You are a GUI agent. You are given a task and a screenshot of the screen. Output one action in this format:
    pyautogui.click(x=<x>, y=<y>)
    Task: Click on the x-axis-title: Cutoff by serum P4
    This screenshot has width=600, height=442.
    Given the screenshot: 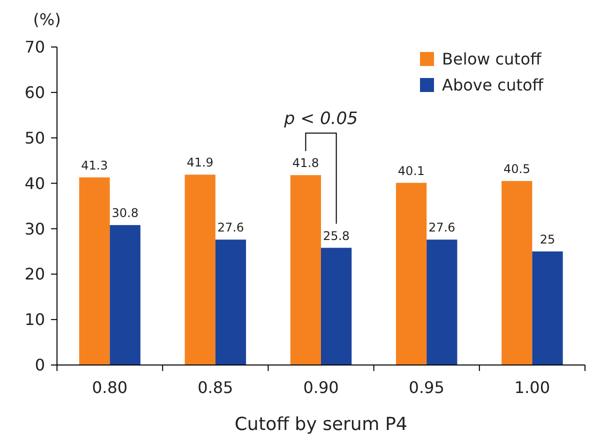 What is the action you would take?
    pyautogui.click(x=321, y=424)
    